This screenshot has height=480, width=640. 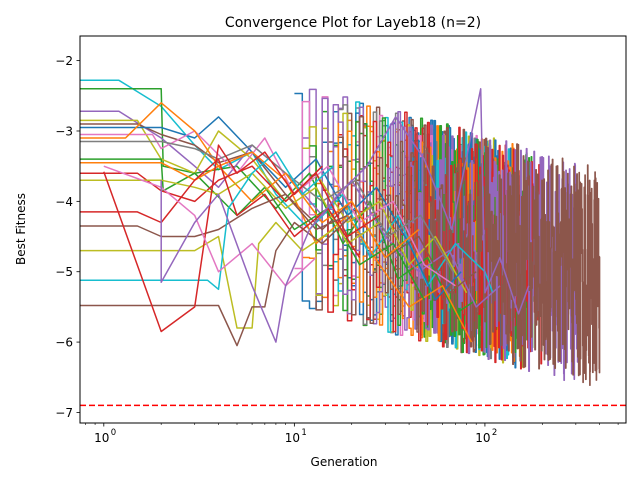 What do you see at coordinates (64, 413) in the screenshot?
I see `y-tick-label: −7` at bounding box center [64, 413].